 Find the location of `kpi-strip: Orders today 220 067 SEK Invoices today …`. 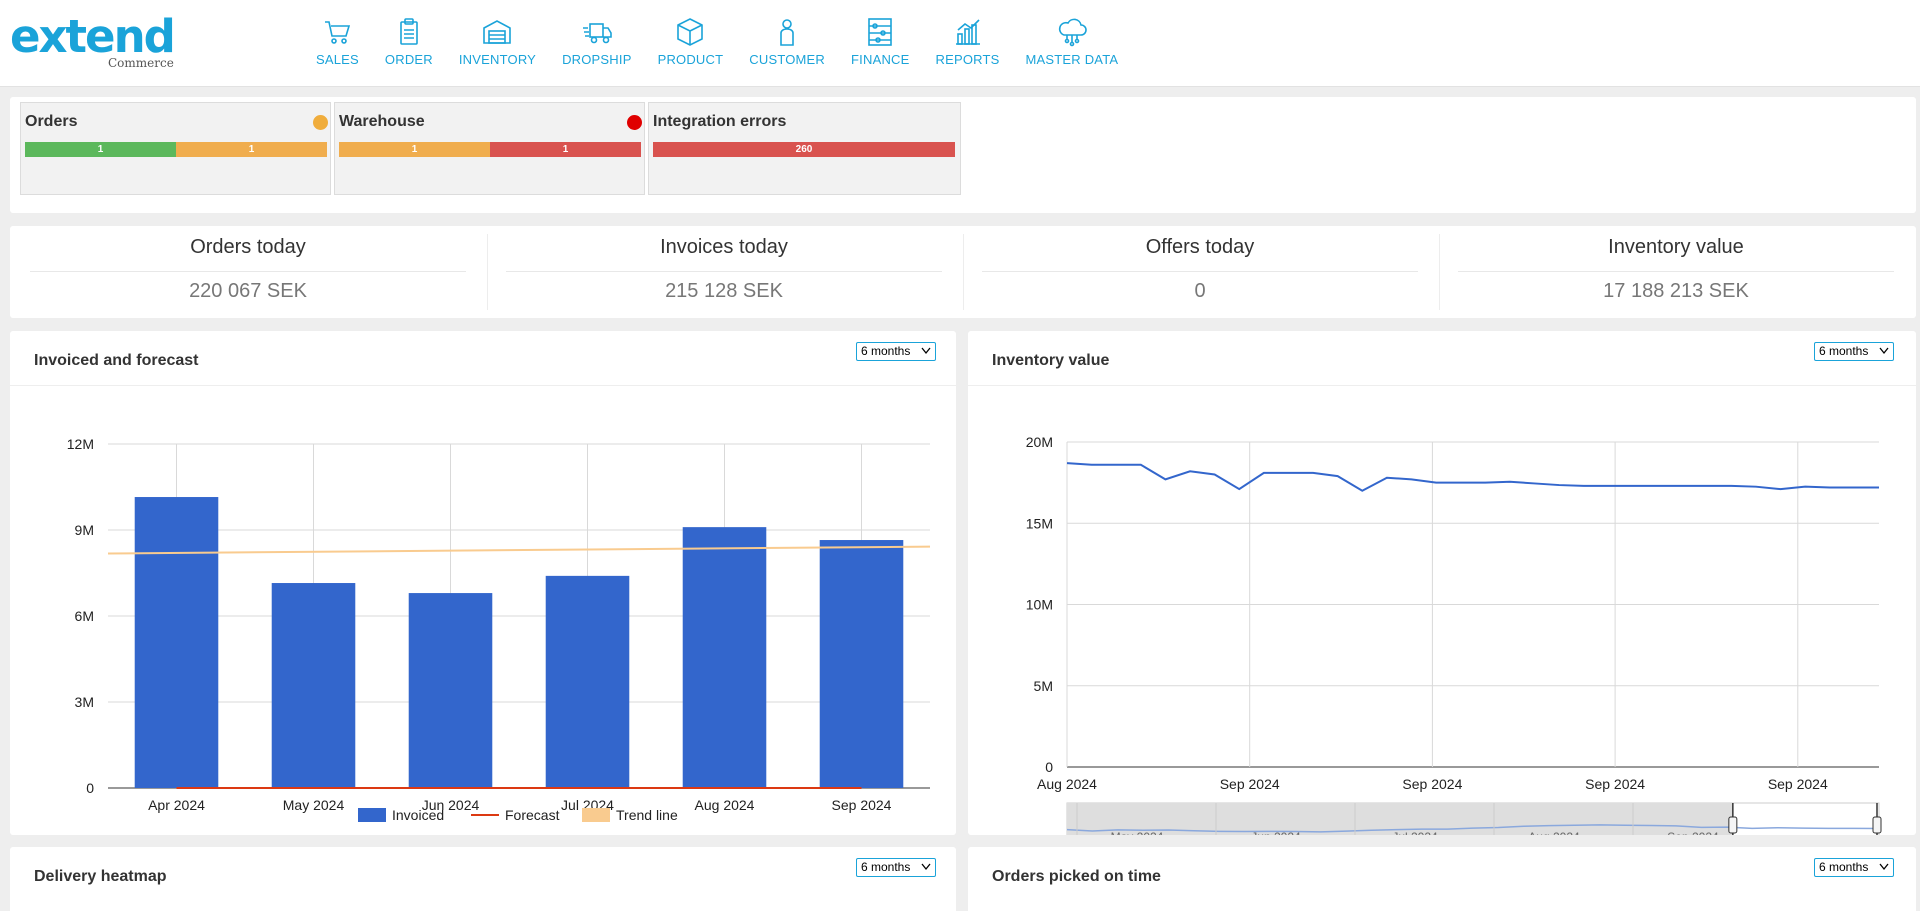

kpi-strip: Orders today 220 067 SEK Invoices today … is located at coordinates (963, 272).